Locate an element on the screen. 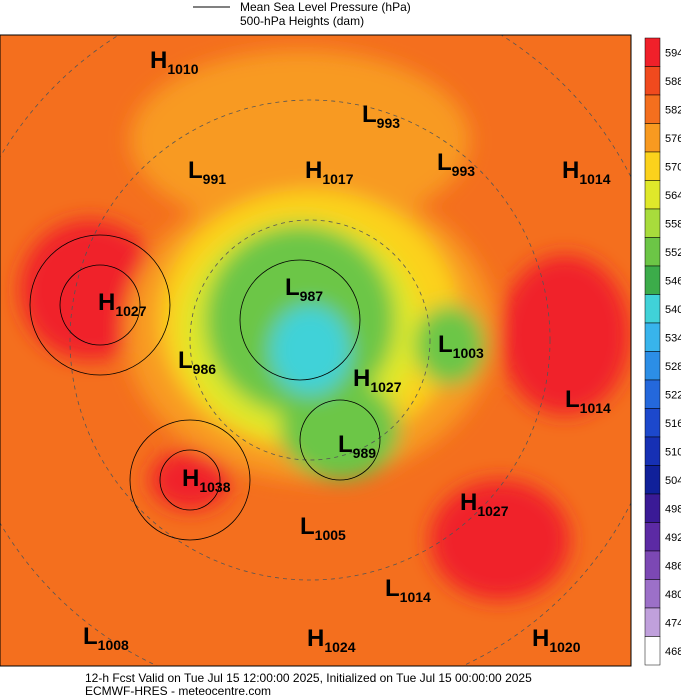  colorbar-label: 504 is located at coordinates (673, 481).